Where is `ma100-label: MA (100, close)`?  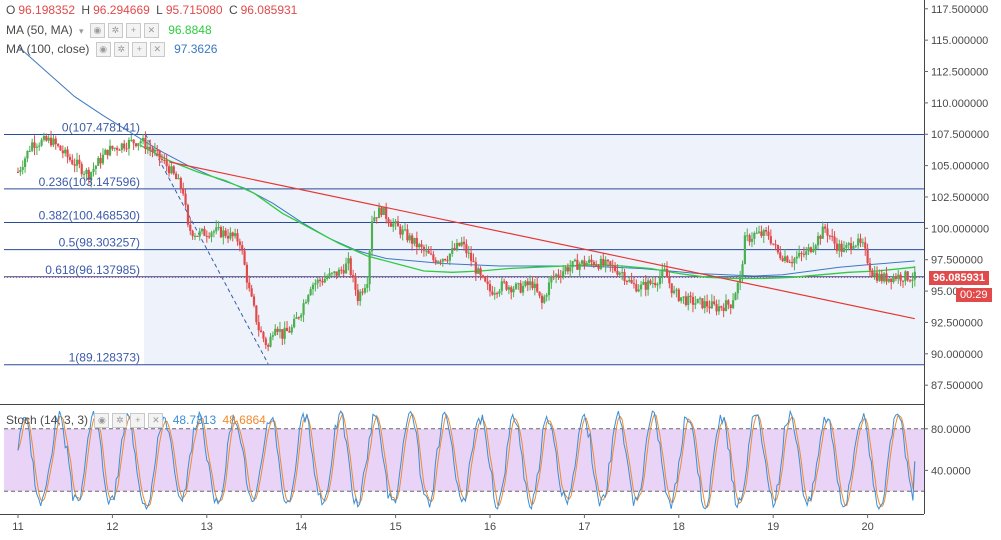
ma100-label: MA (100, close) is located at coordinates (48, 49).